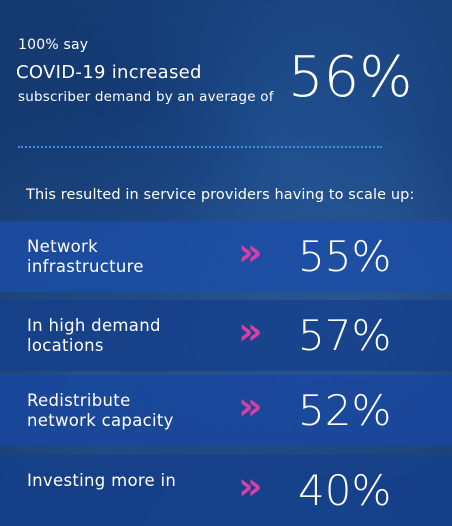  What do you see at coordinates (345, 335) in the screenshot?
I see `stat-row-value: 57%` at bounding box center [345, 335].